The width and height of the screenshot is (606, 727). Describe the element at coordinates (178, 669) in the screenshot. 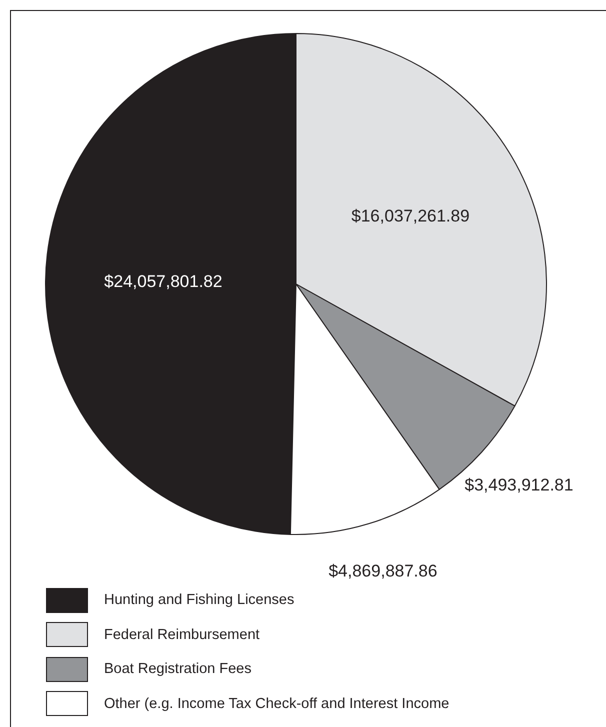

I see `legend-label: Boat Registration Fees` at that location.